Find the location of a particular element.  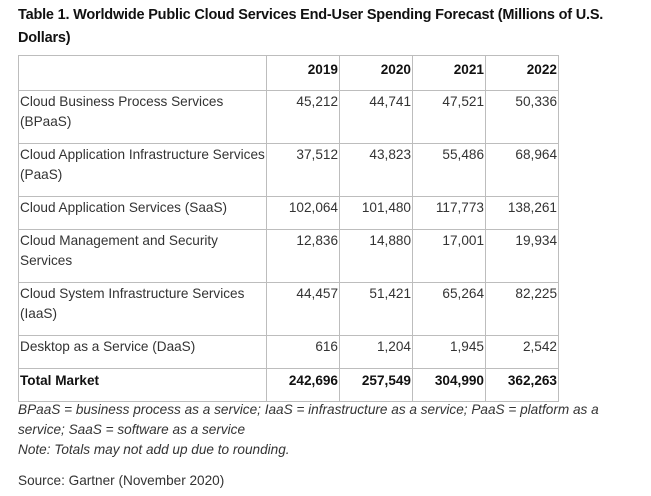

cell-value: 37,512 is located at coordinates (303, 170).